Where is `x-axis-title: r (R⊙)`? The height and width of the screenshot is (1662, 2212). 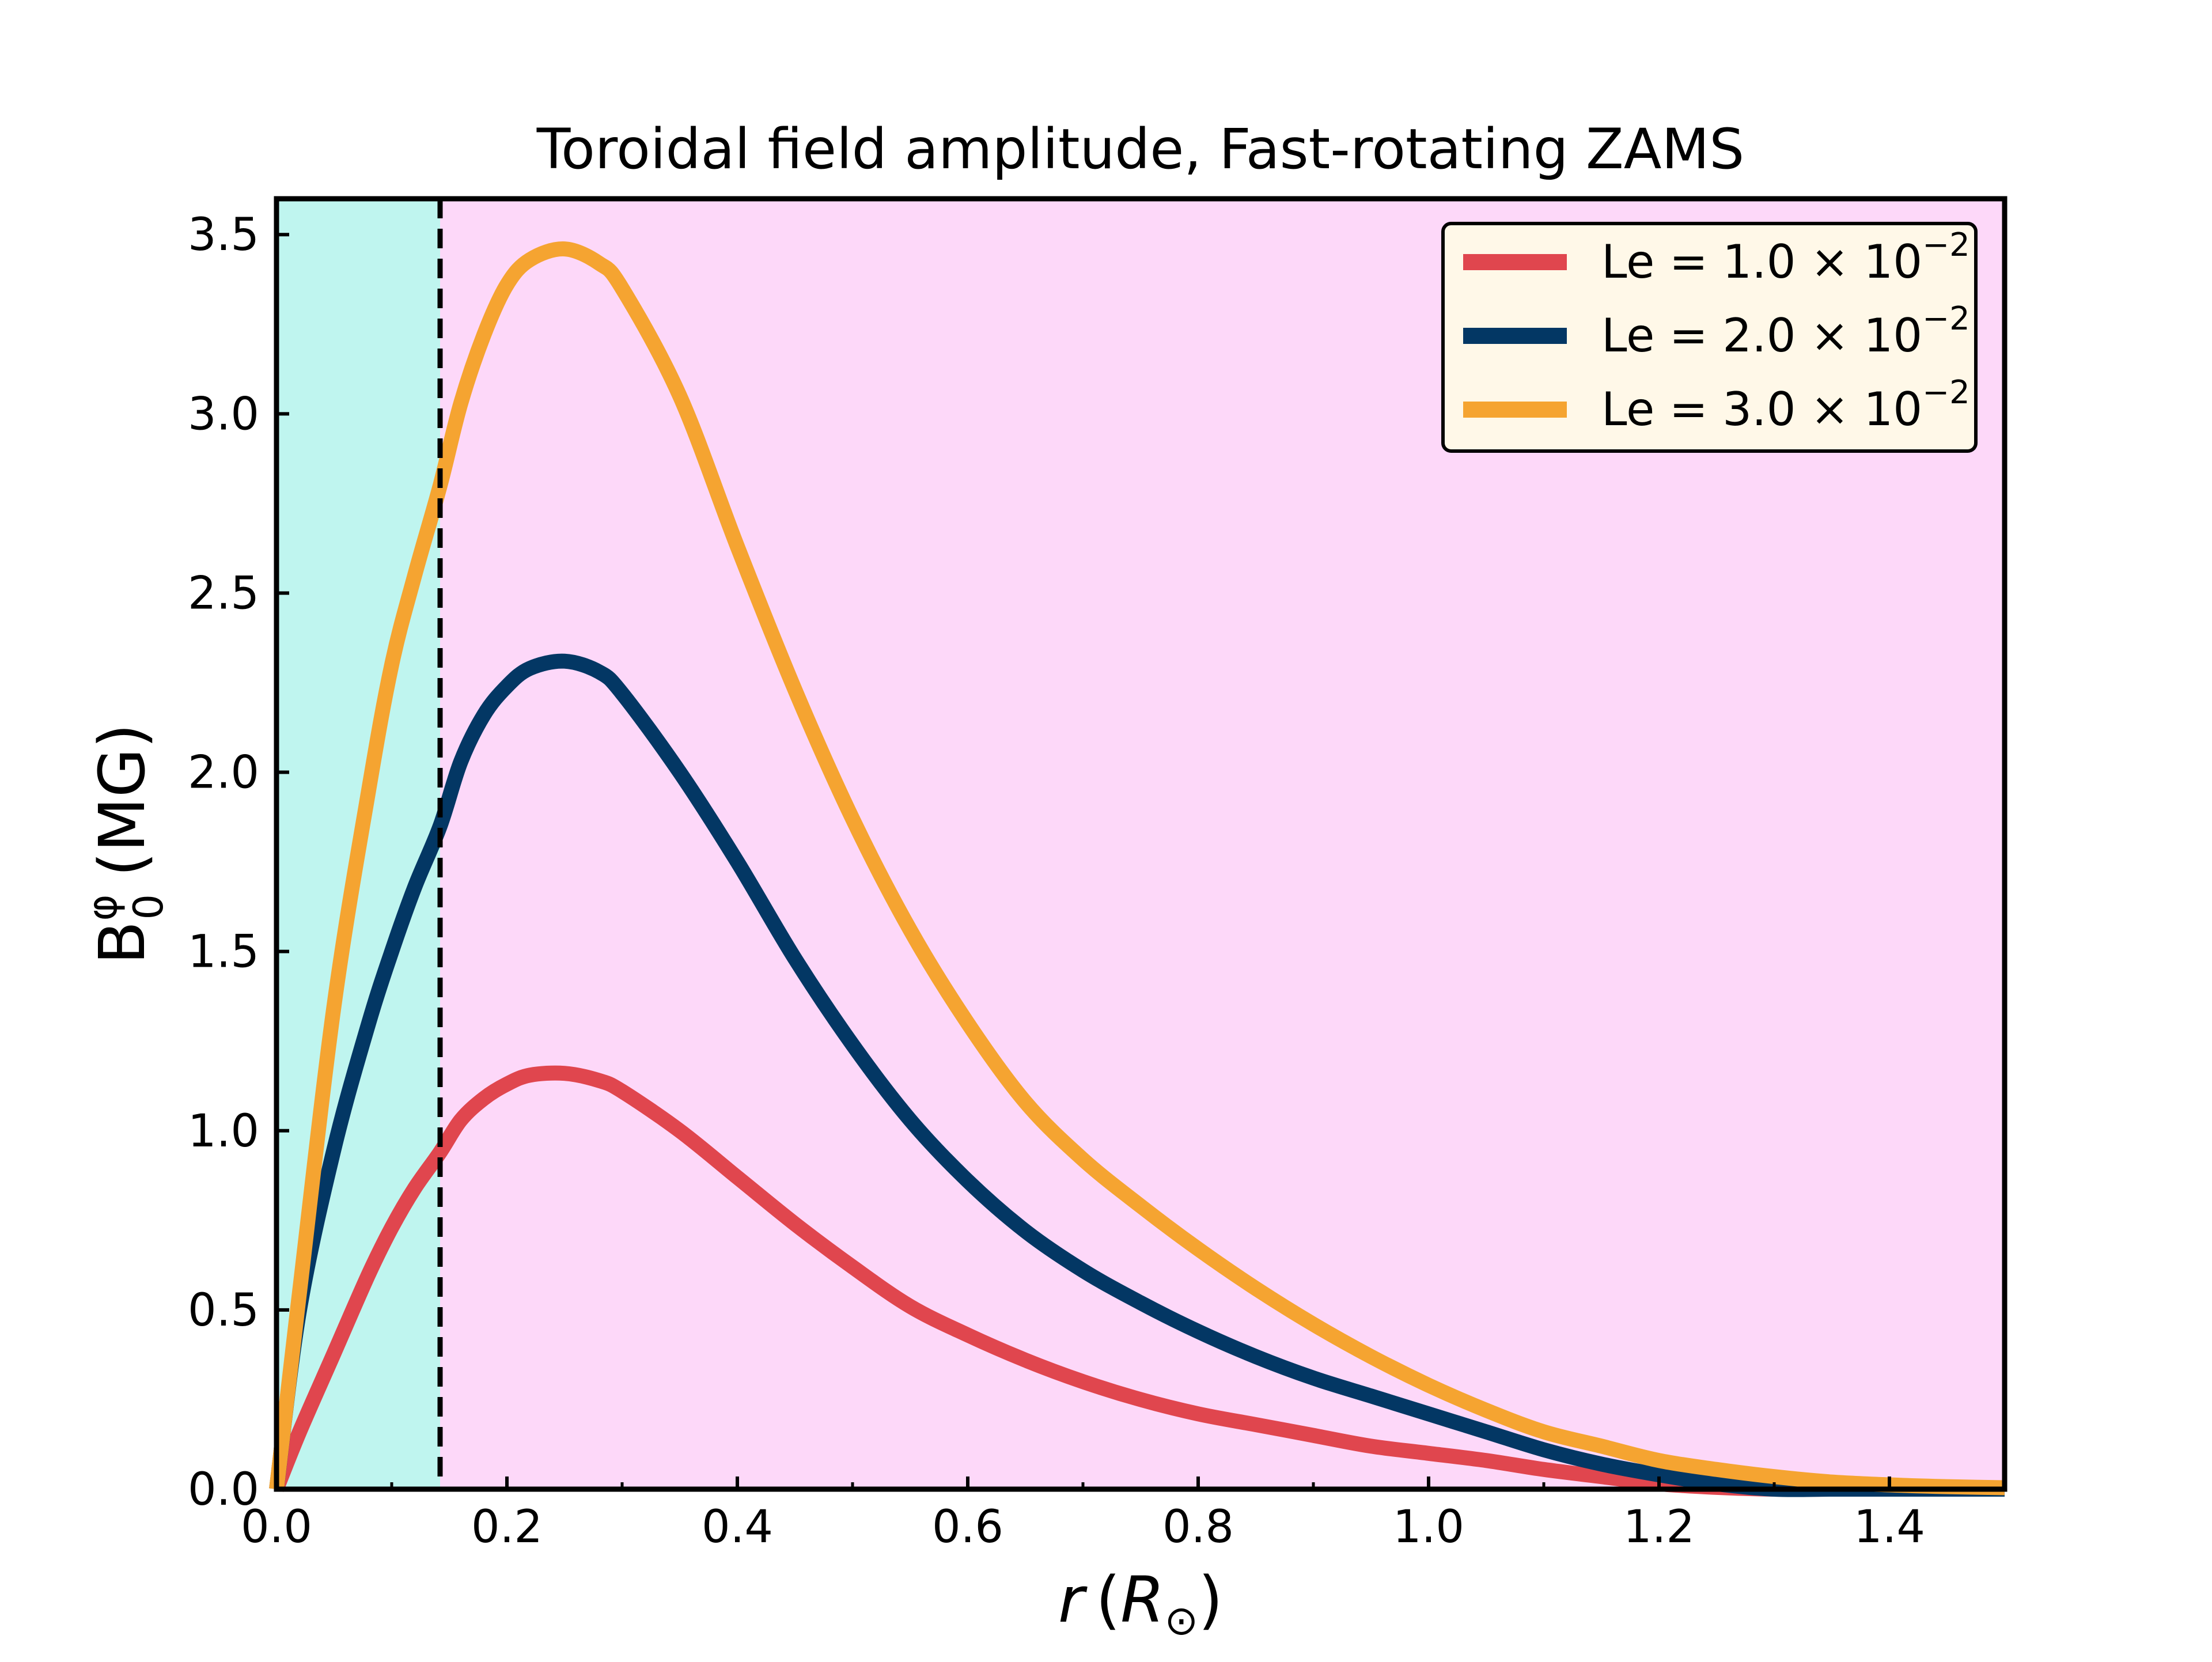 x-axis-title: r (R⊙) is located at coordinates (1140, 1603).